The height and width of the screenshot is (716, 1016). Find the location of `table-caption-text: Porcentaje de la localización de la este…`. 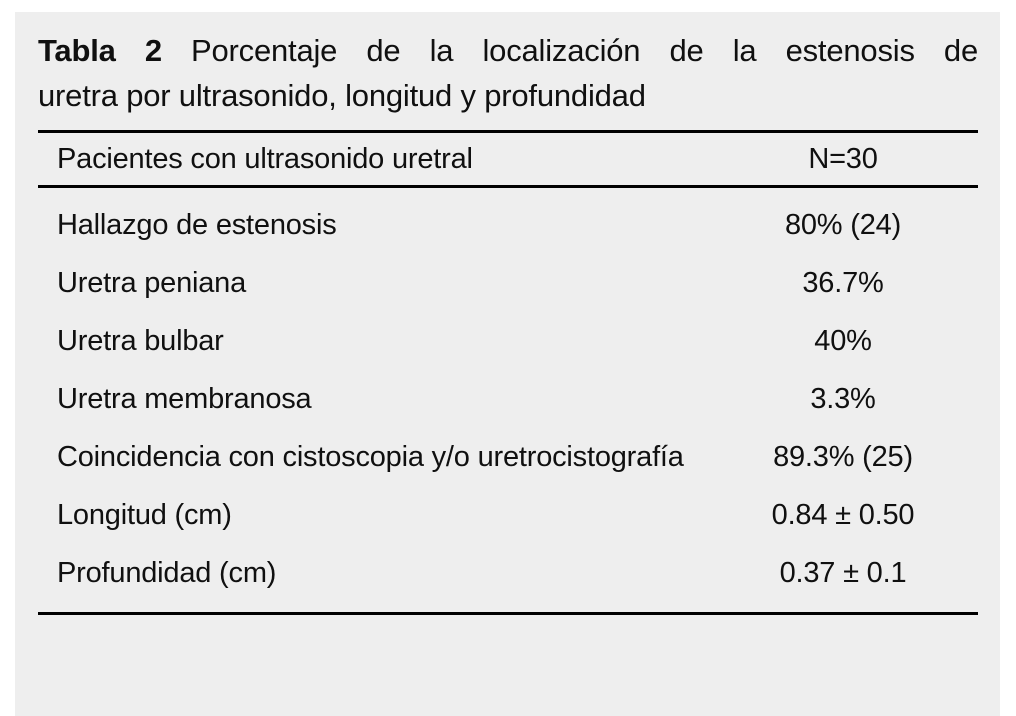

table-caption-text: Porcentaje de la localización de la este… is located at coordinates (584, 50).